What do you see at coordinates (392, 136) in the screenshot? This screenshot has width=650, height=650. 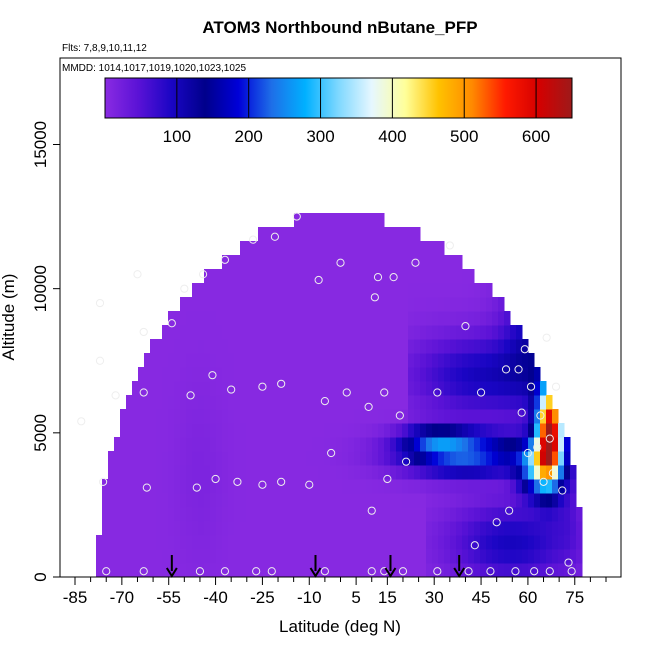 I see `colorbar-tick-label: 400` at bounding box center [392, 136].